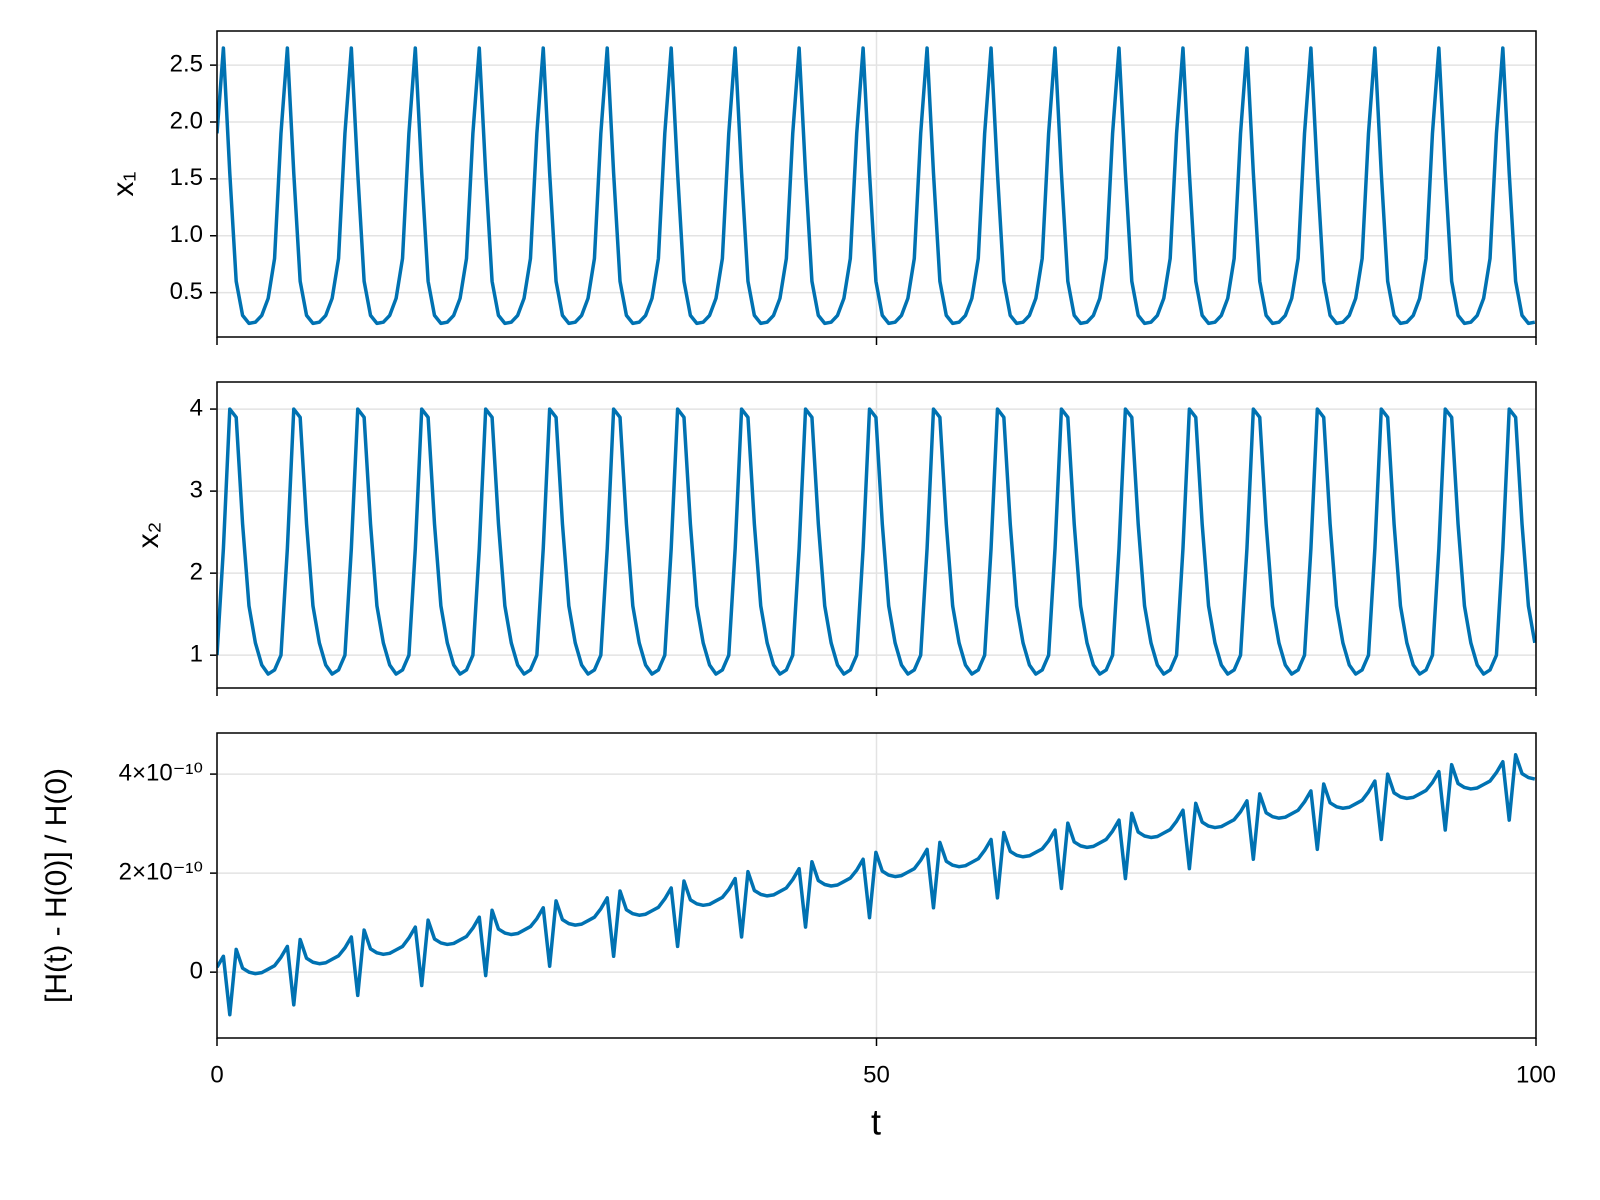 This screenshot has height=1200, width=1600. I want to click on x-tick-label: 0, so click(216, 1074).